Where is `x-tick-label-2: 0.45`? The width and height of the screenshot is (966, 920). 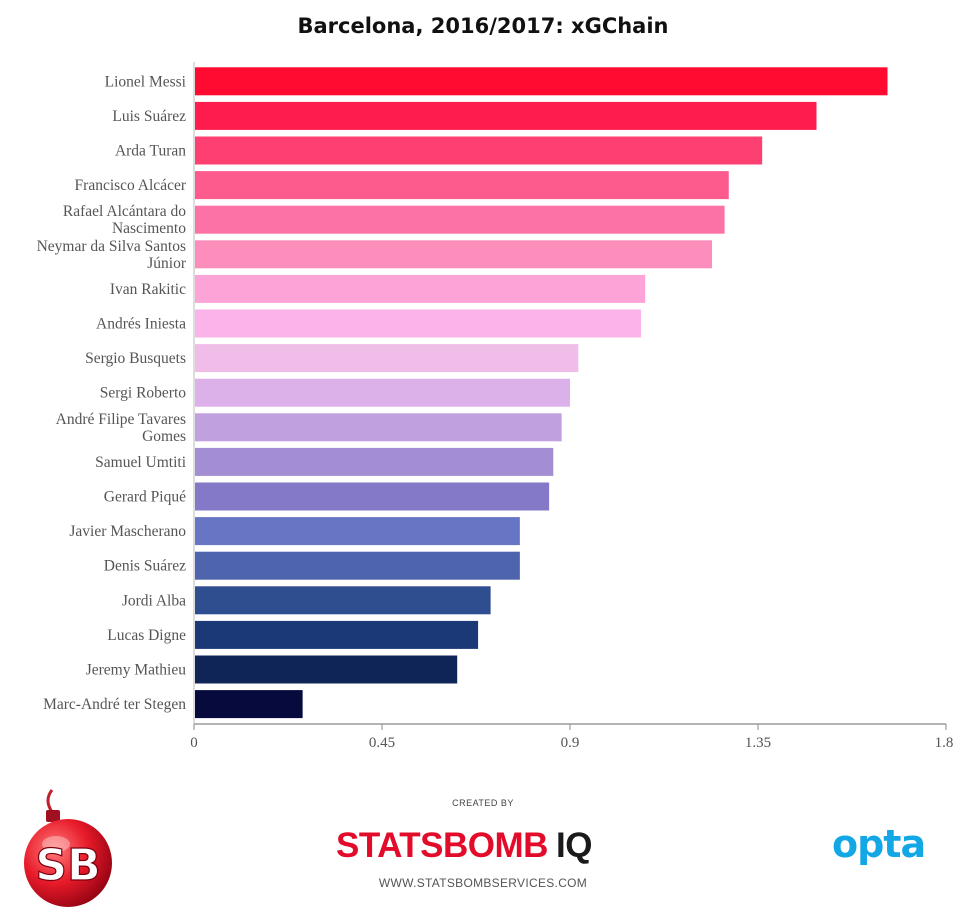 x-tick-label-2: 0.45 is located at coordinates (382, 743).